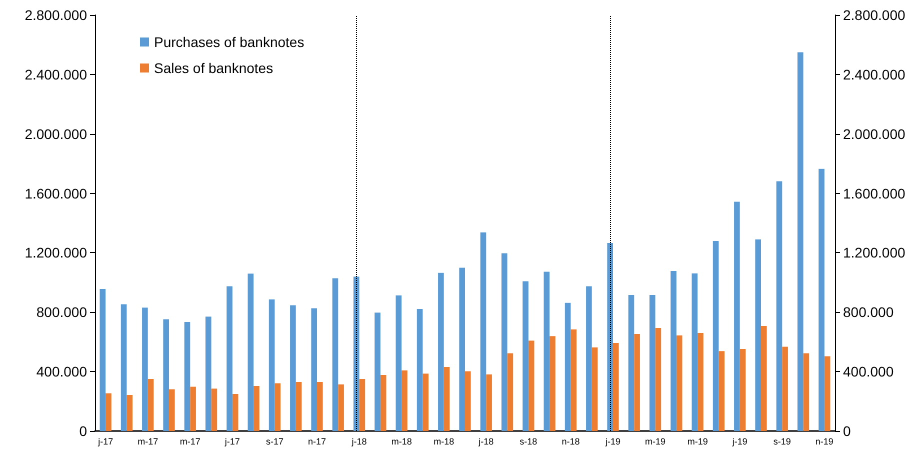 This screenshot has width=915, height=449. Describe the element at coordinates (56, 252) in the screenshot. I see `y-tick-label: 1.200.000` at that location.